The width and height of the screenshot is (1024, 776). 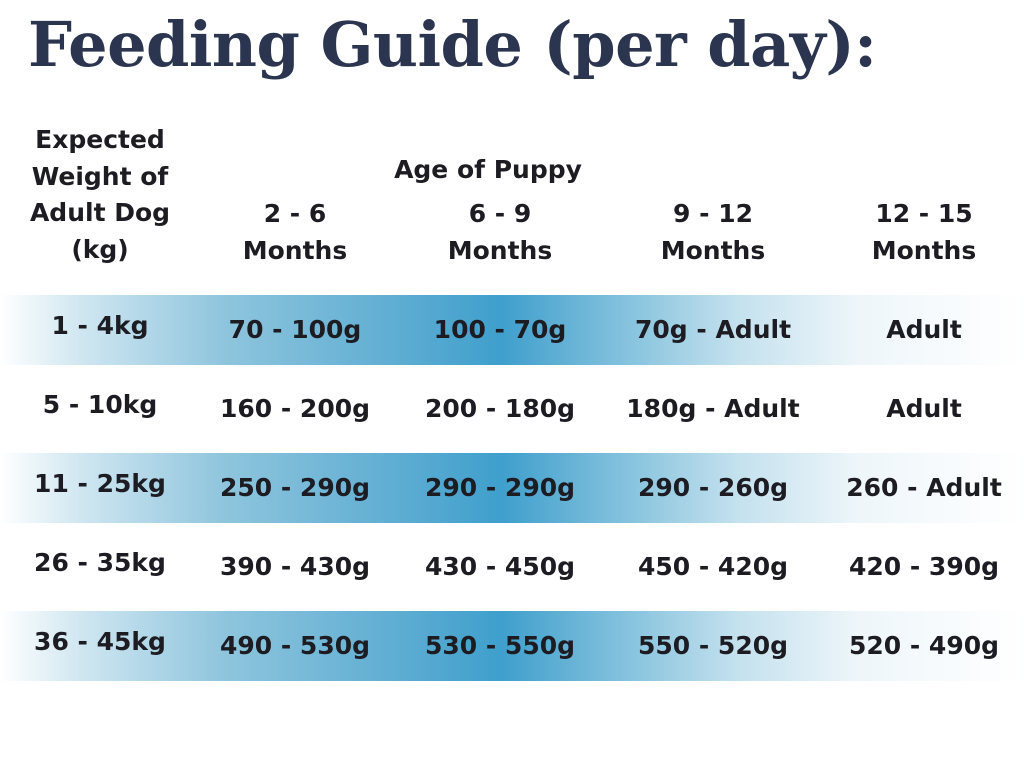 What do you see at coordinates (500, 232) in the screenshot?
I see `column-header-6-9-months: 6 - 9 Months` at bounding box center [500, 232].